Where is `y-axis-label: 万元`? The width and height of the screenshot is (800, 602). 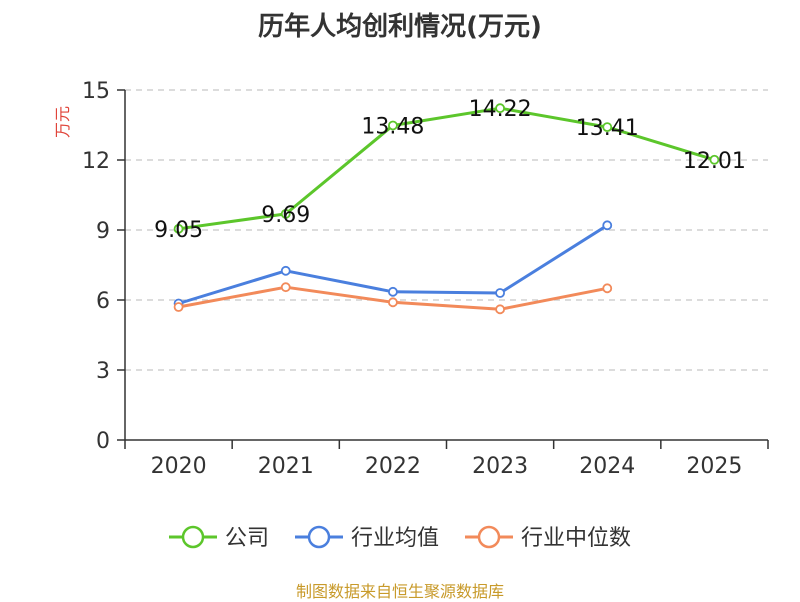 y-axis-label: 万元 is located at coordinates (62, 122).